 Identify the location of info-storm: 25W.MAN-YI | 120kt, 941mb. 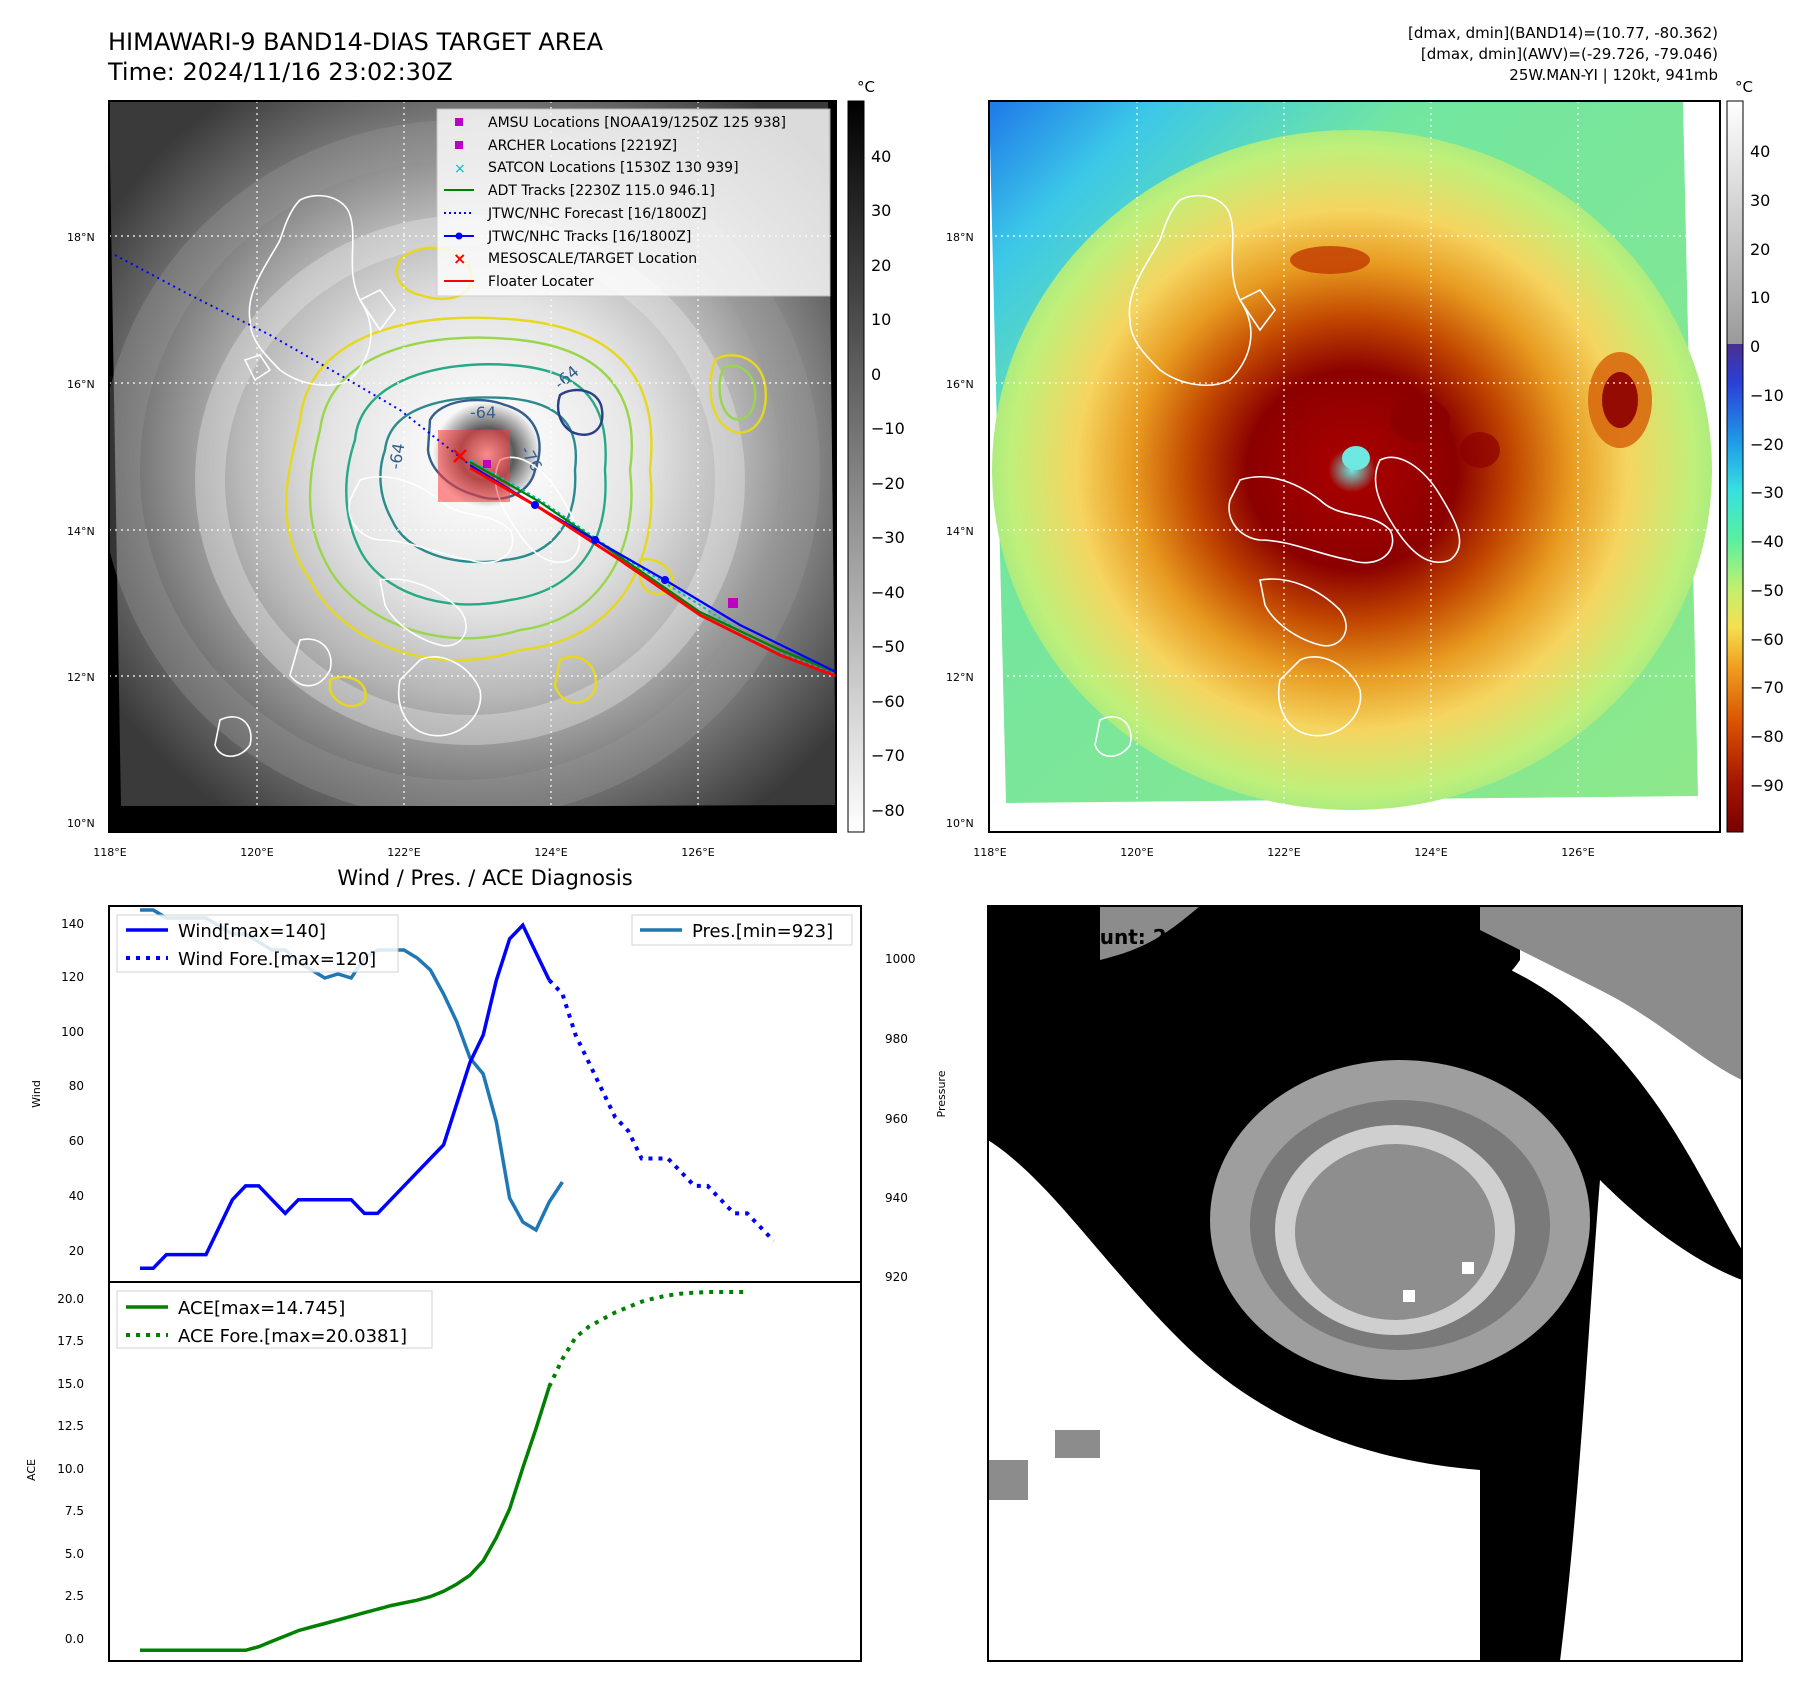
(1613, 75).